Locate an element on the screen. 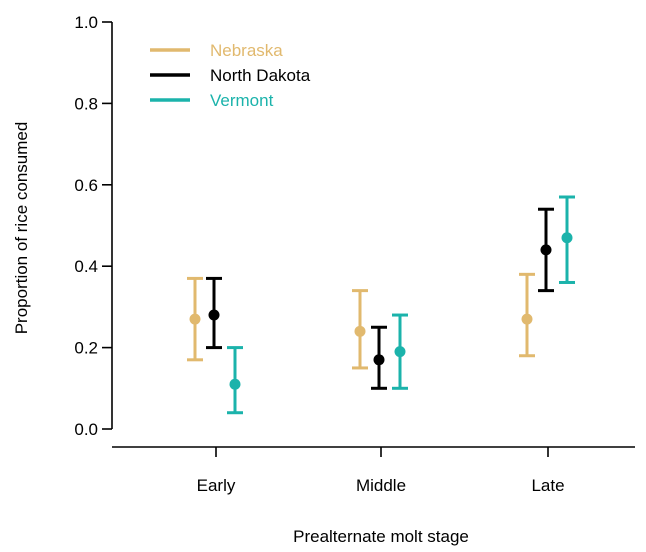  x-axis-label: Prealternate molt stage is located at coordinates (381, 536).